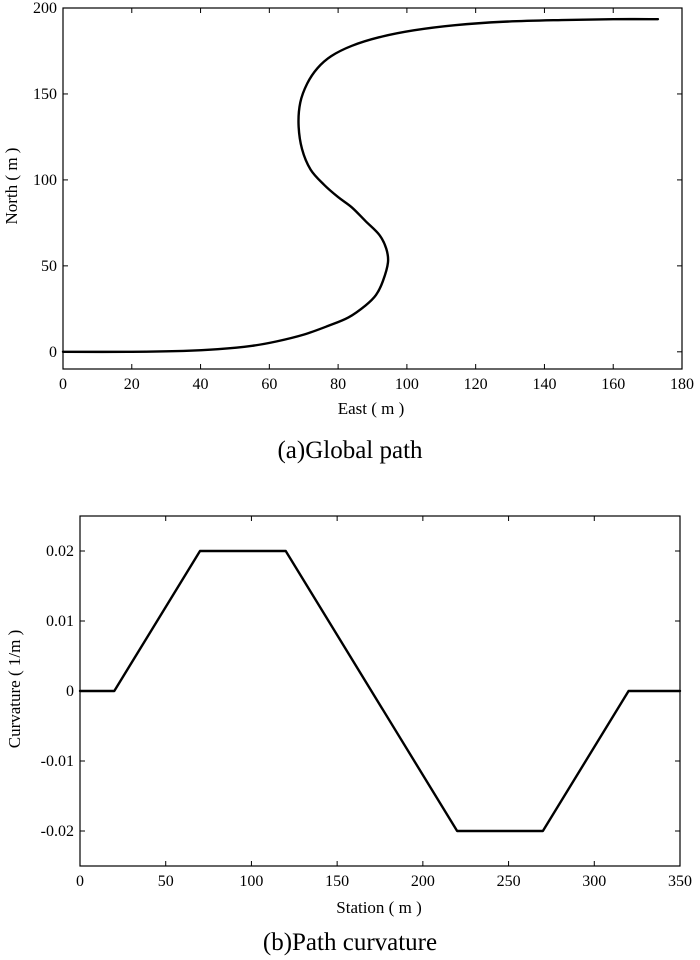 The height and width of the screenshot is (960, 700). Describe the element at coordinates (350, 942) in the screenshot. I see `chart-b-caption: (b)Path curvature` at that location.